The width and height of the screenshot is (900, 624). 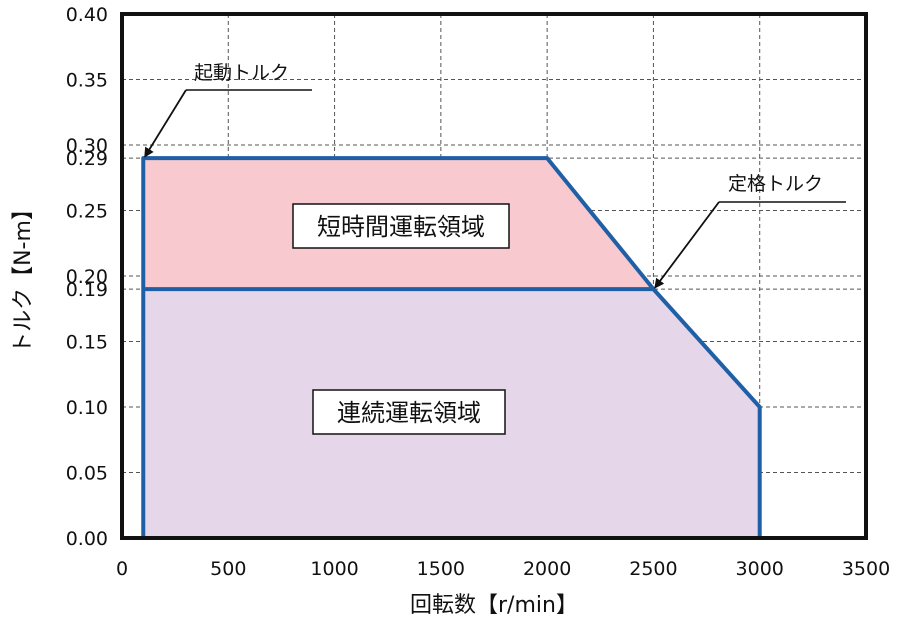 I want to click on short-time-region-label-box, so click(x=401, y=226).